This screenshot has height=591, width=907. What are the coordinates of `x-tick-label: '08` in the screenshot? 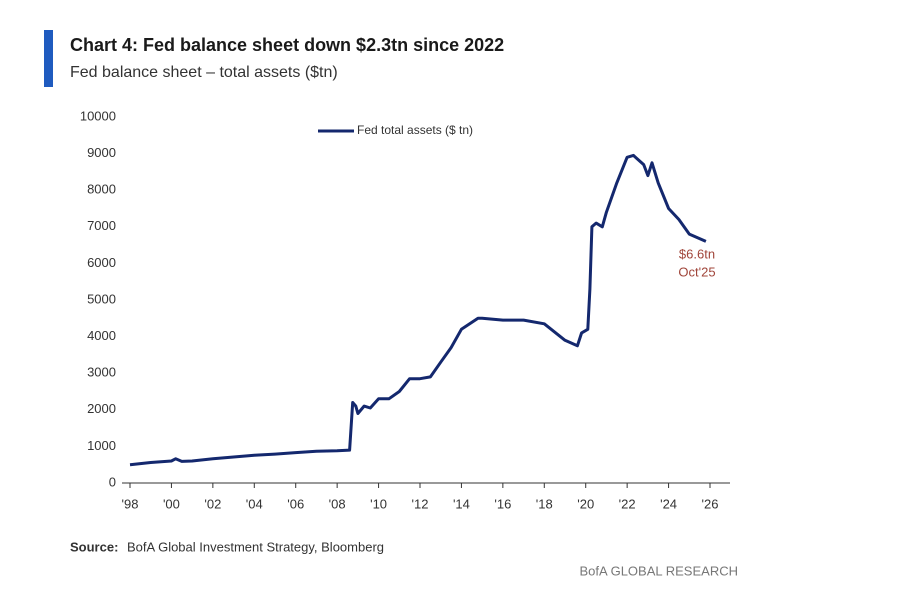 It's located at (337, 503).